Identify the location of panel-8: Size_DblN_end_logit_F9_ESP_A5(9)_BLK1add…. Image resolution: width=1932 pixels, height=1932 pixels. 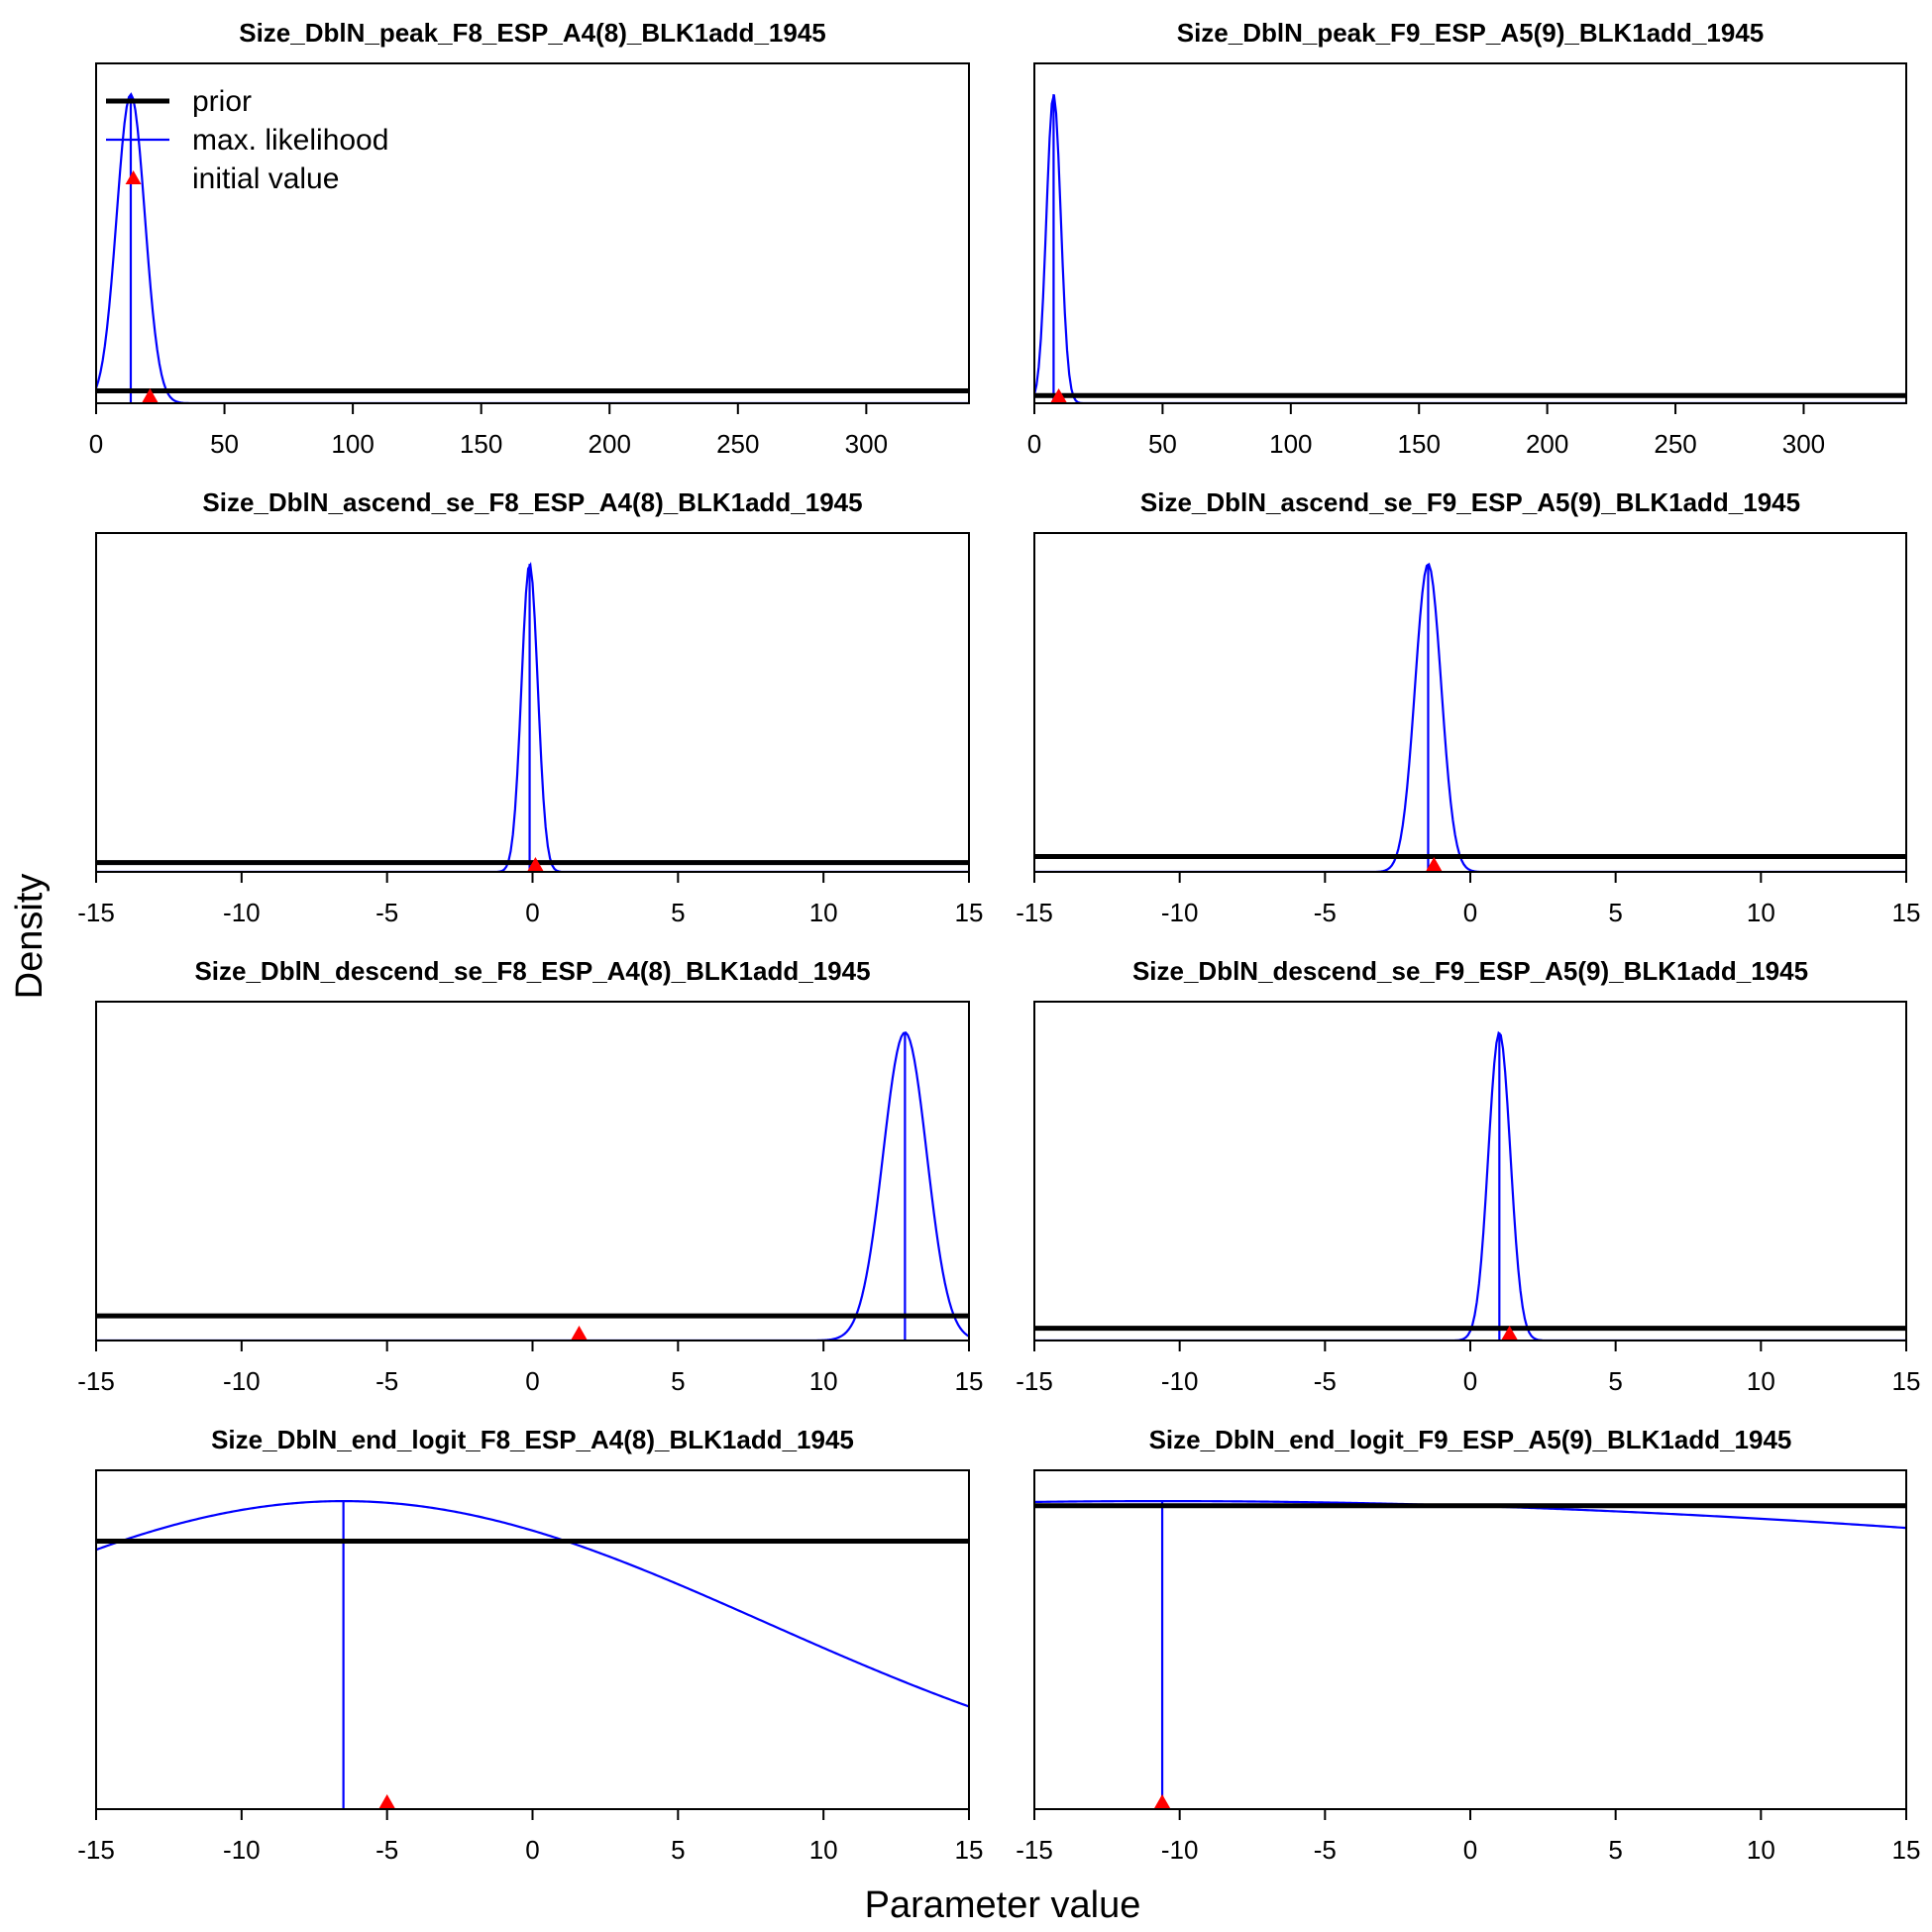
(1468, 1645).